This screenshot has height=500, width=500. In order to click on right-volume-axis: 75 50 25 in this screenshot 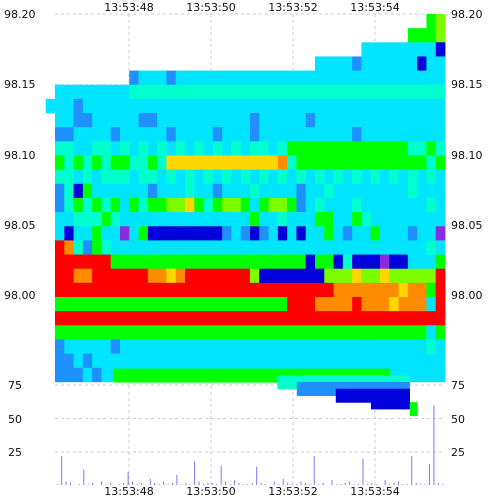, I will do `click(458, 419)`.